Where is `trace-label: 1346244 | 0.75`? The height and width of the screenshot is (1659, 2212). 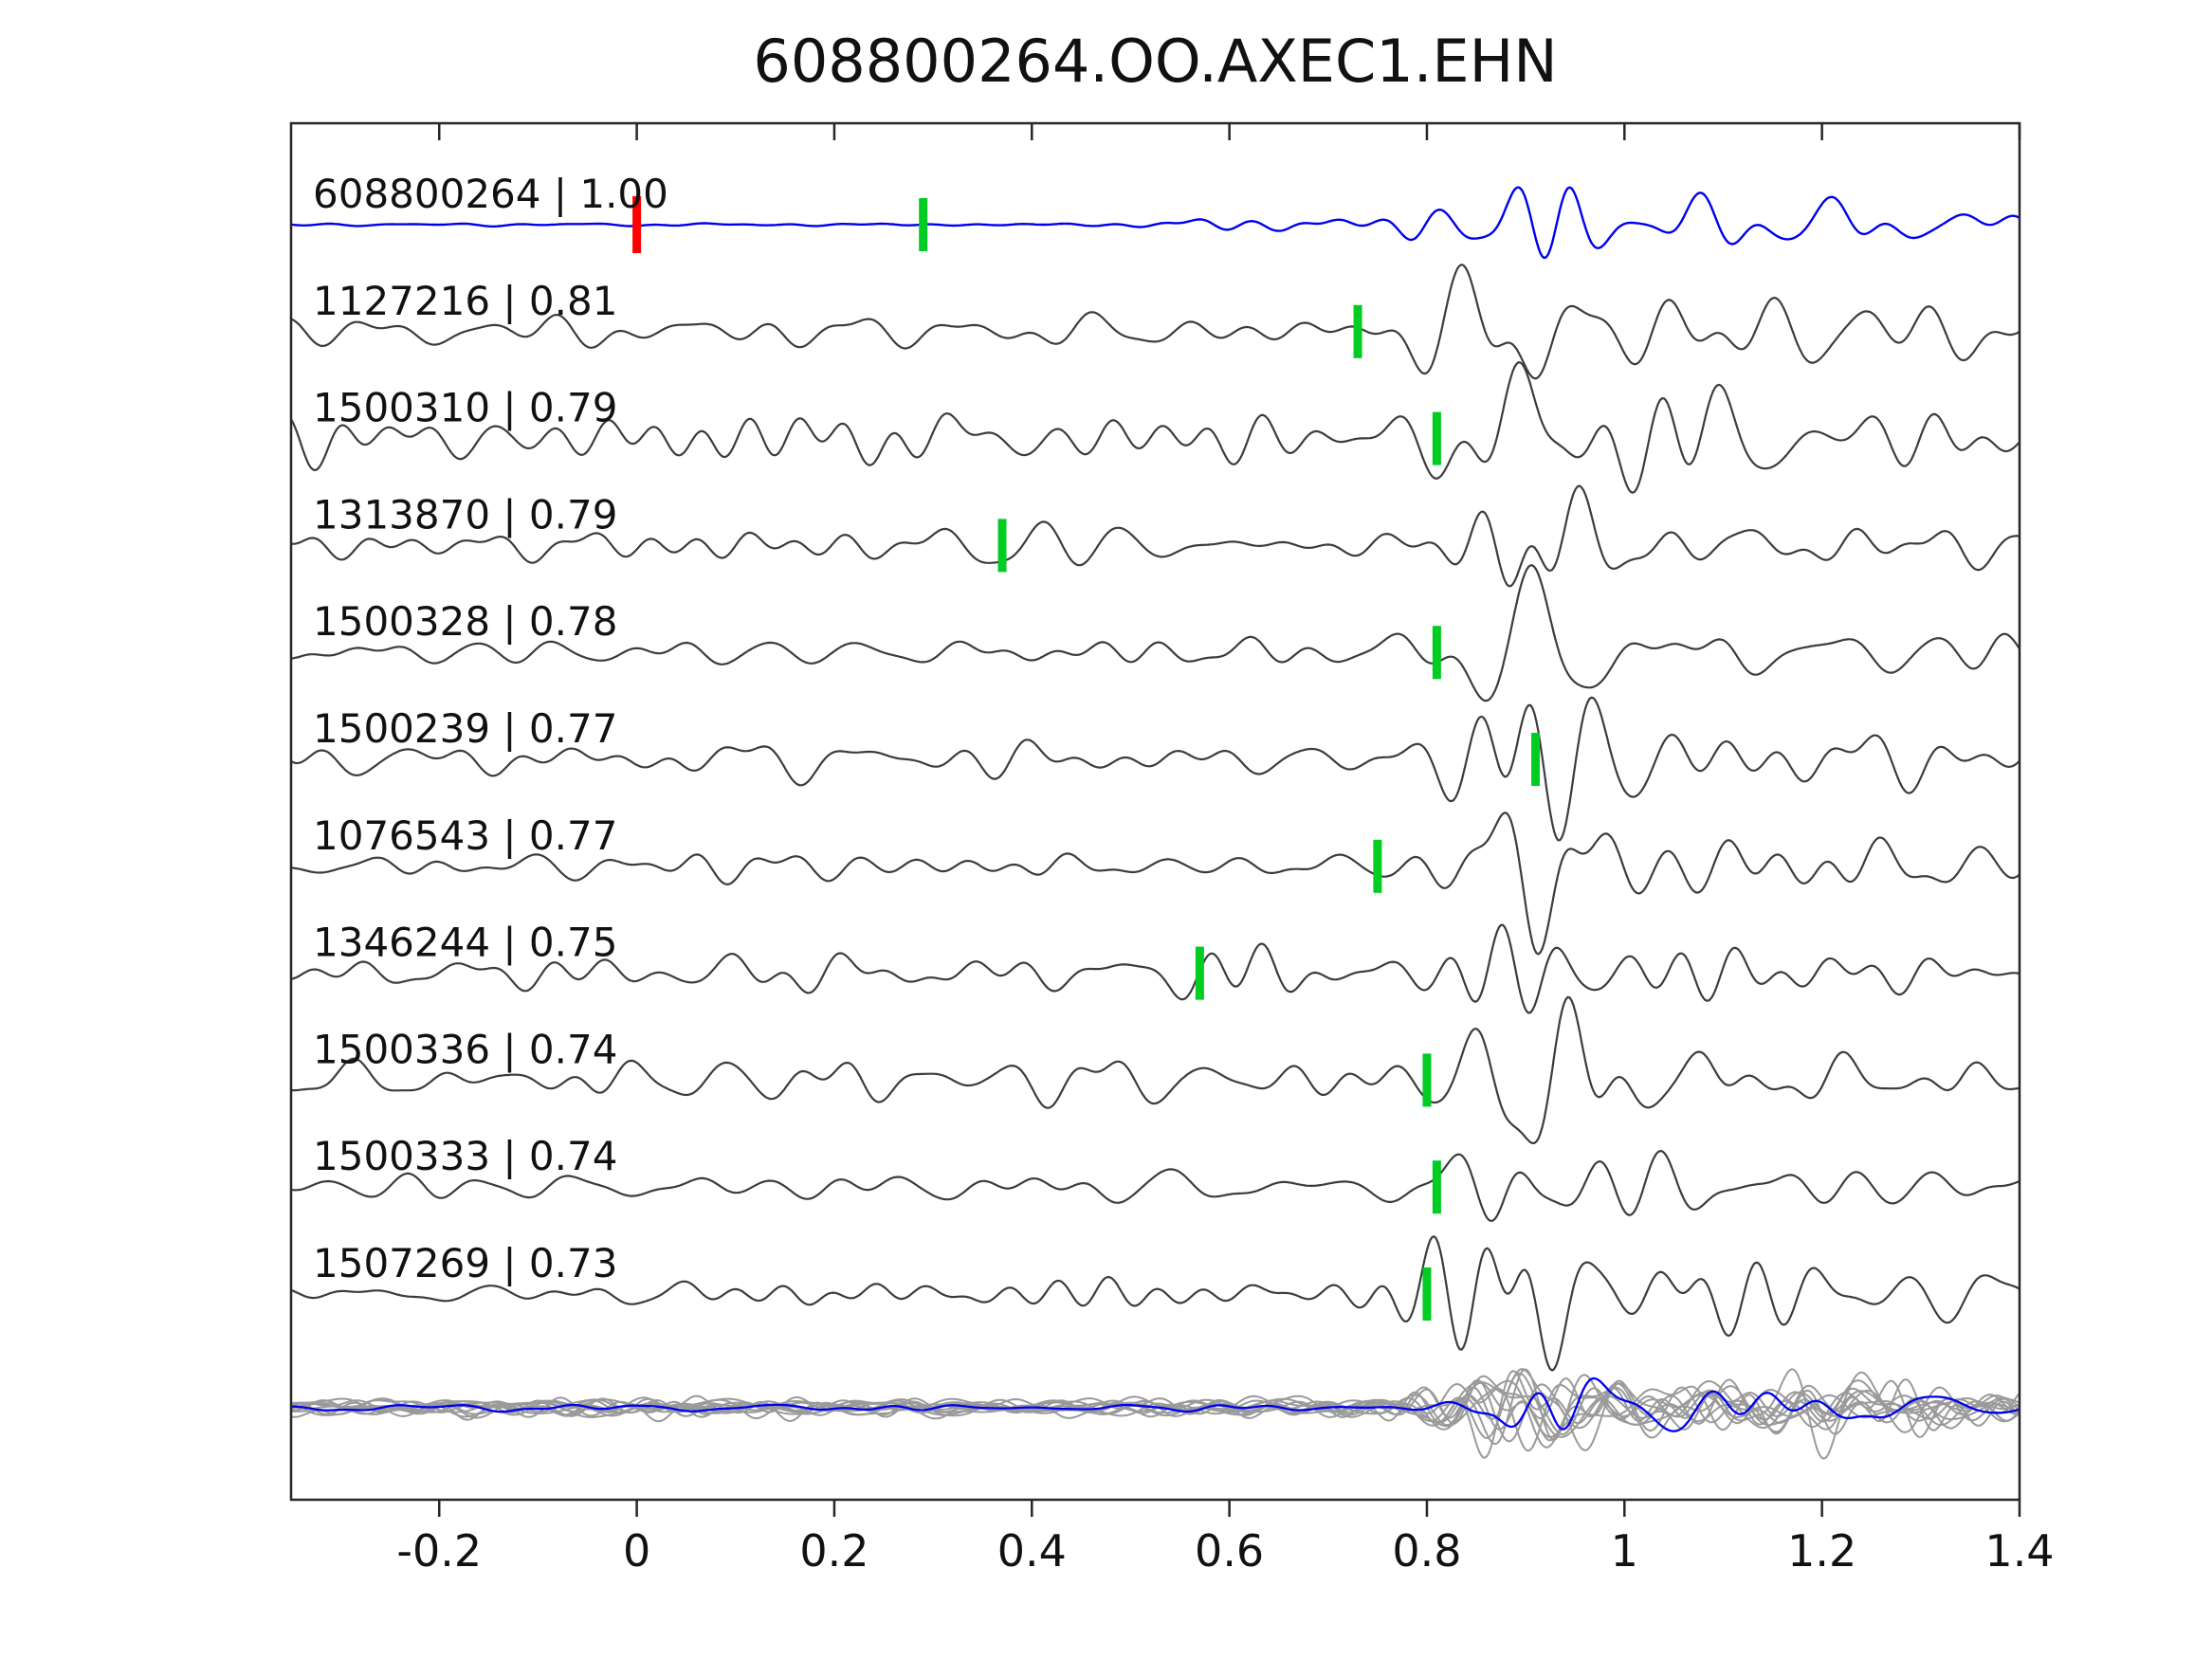 trace-label: 1346244 | 0.75 is located at coordinates (465, 943).